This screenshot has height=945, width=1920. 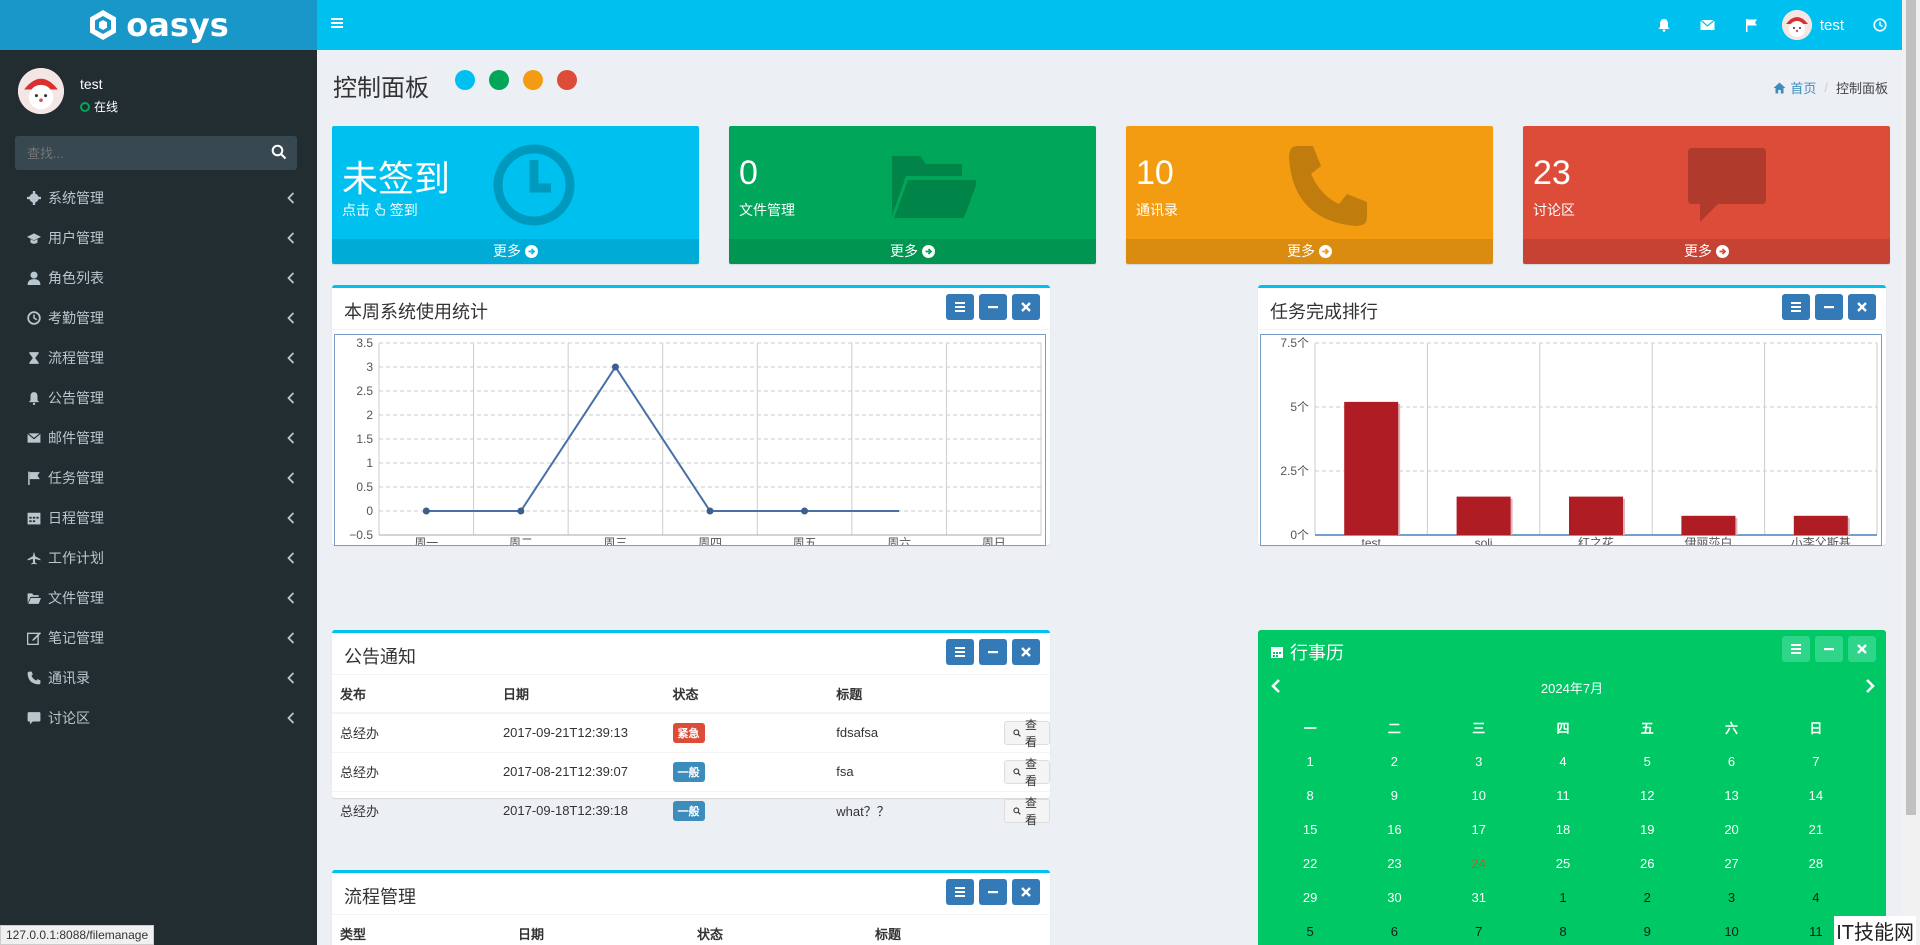 I want to click on sidebar-item-1: 系统管理, so click(x=158, y=198).